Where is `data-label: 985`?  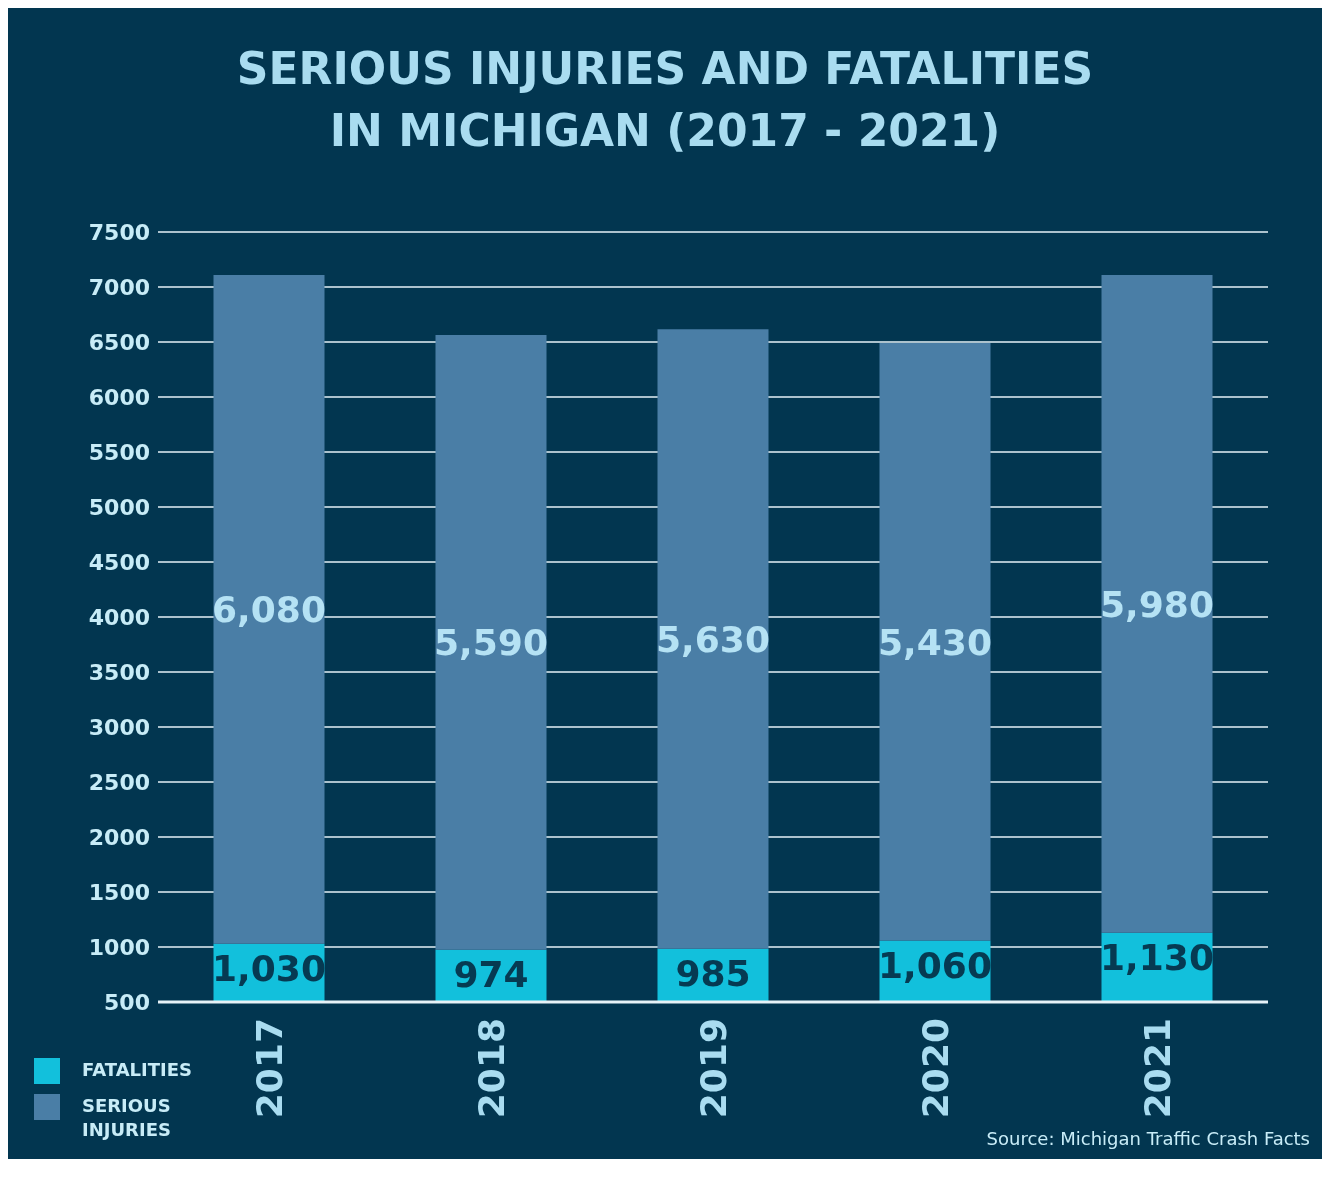
data-label: 985 is located at coordinates (713, 974).